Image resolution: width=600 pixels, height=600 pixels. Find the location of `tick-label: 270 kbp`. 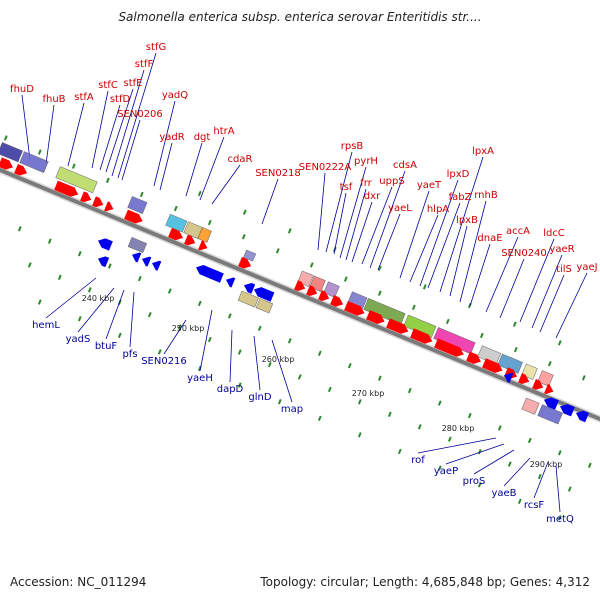

tick-label: 270 kbp is located at coordinates (368, 393).